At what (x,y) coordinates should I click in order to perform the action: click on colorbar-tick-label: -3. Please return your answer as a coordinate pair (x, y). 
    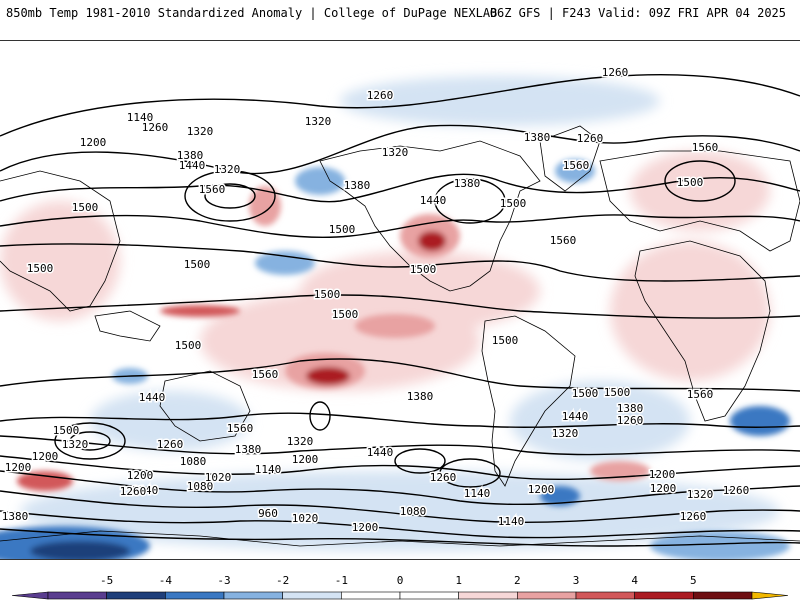
    Looking at the image, I should click on (223, 580).